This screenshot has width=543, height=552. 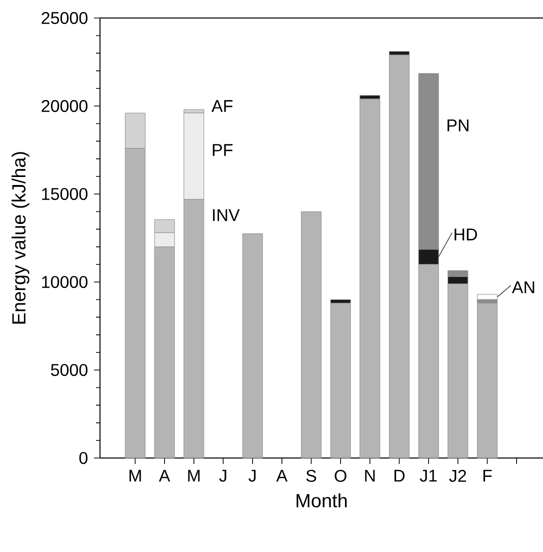 What do you see at coordinates (222, 106) in the screenshot?
I see `series-label: AF` at bounding box center [222, 106].